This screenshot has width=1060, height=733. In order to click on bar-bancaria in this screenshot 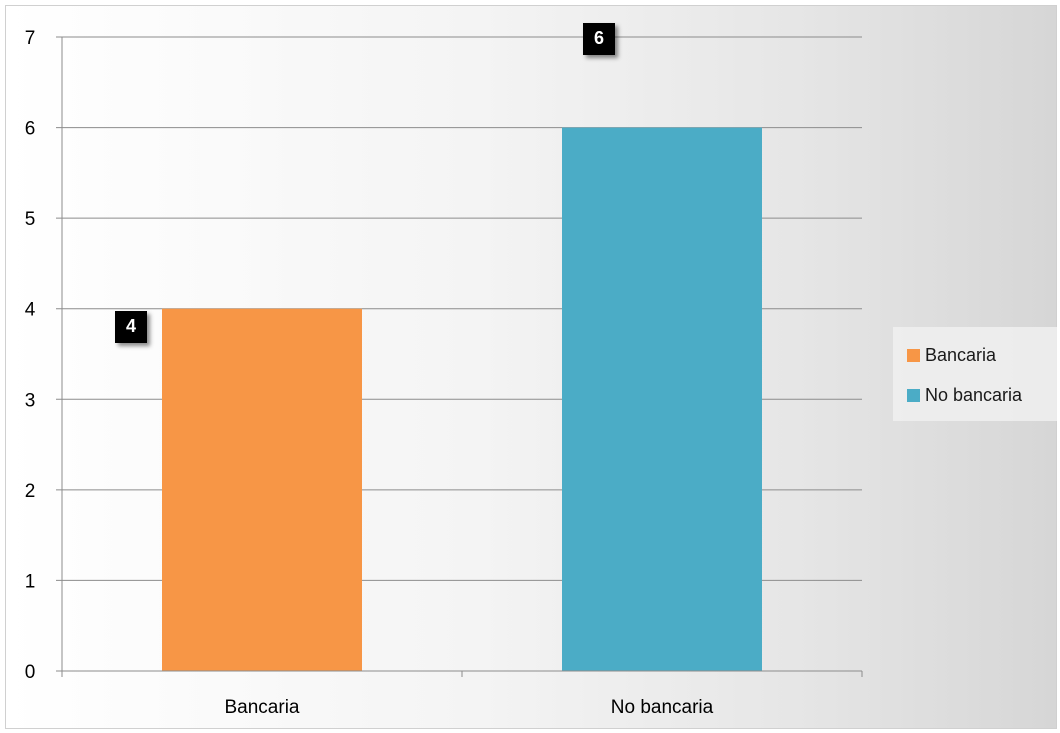, I will do `click(262, 489)`.